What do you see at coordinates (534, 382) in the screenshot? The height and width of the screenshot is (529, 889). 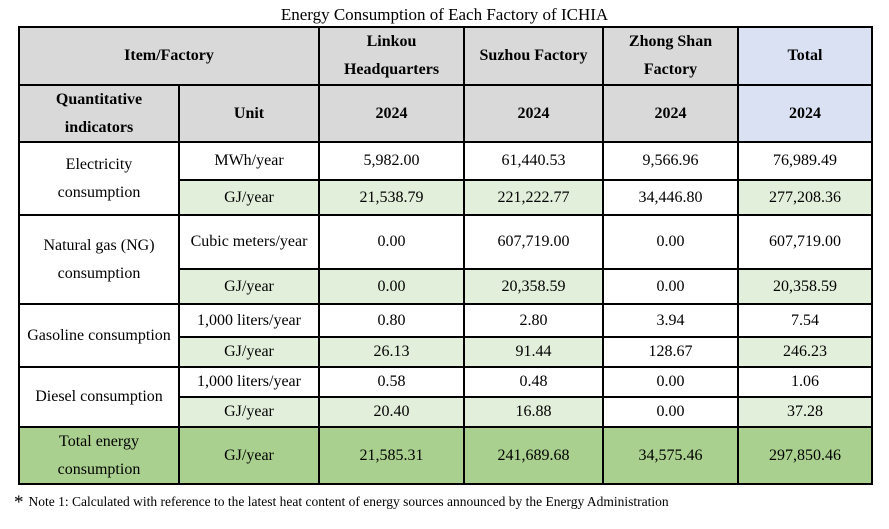 I see `value-cell: 0.48` at bounding box center [534, 382].